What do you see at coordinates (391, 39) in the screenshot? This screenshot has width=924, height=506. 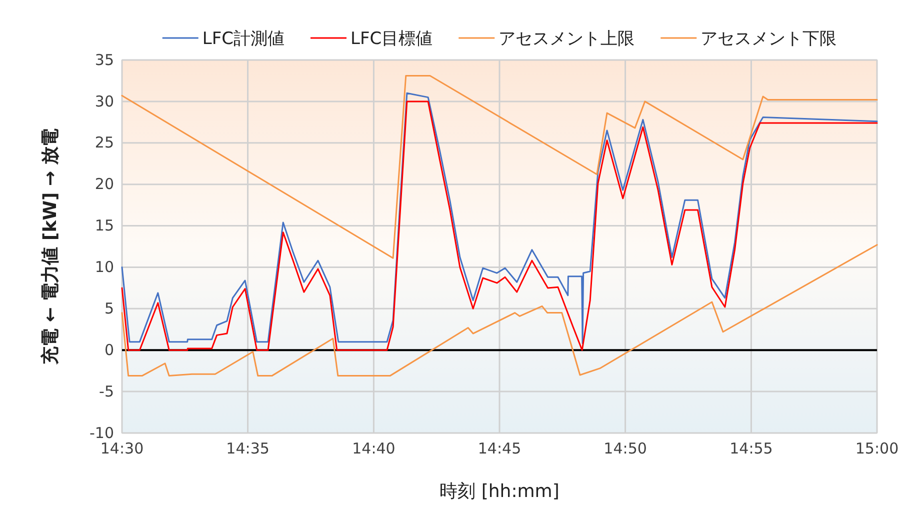 I see `legend-label: LFC目標値` at bounding box center [391, 39].